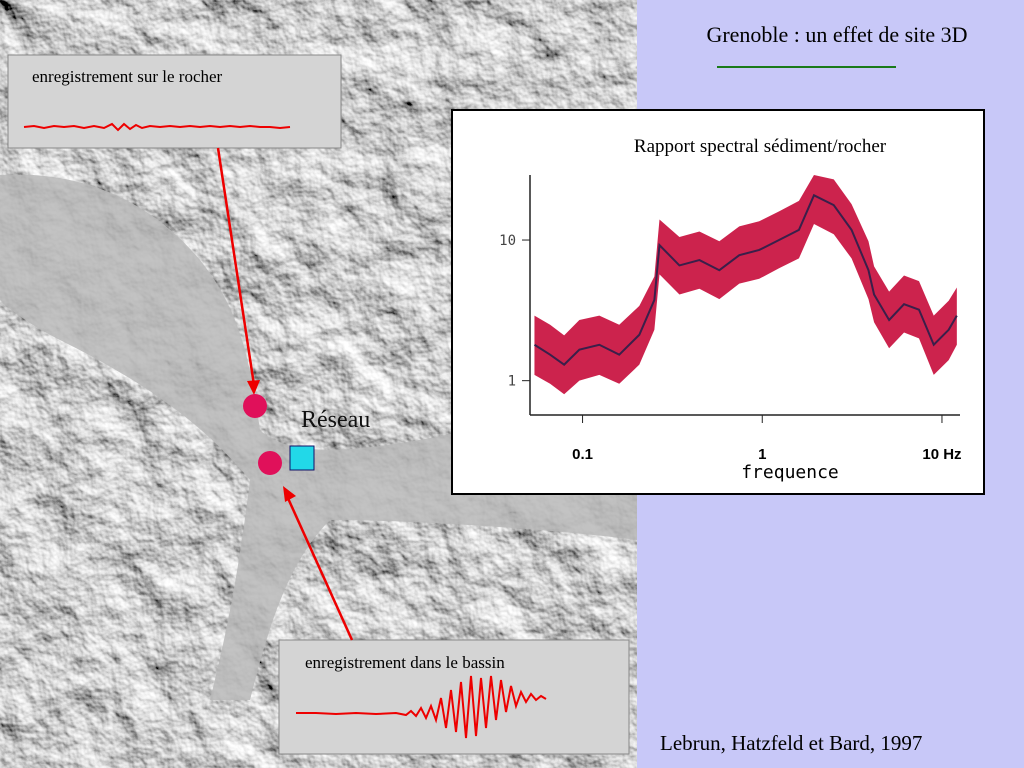 The height and width of the screenshot is (768, 1024). I want to click on basin-panel, so click(454, 697).